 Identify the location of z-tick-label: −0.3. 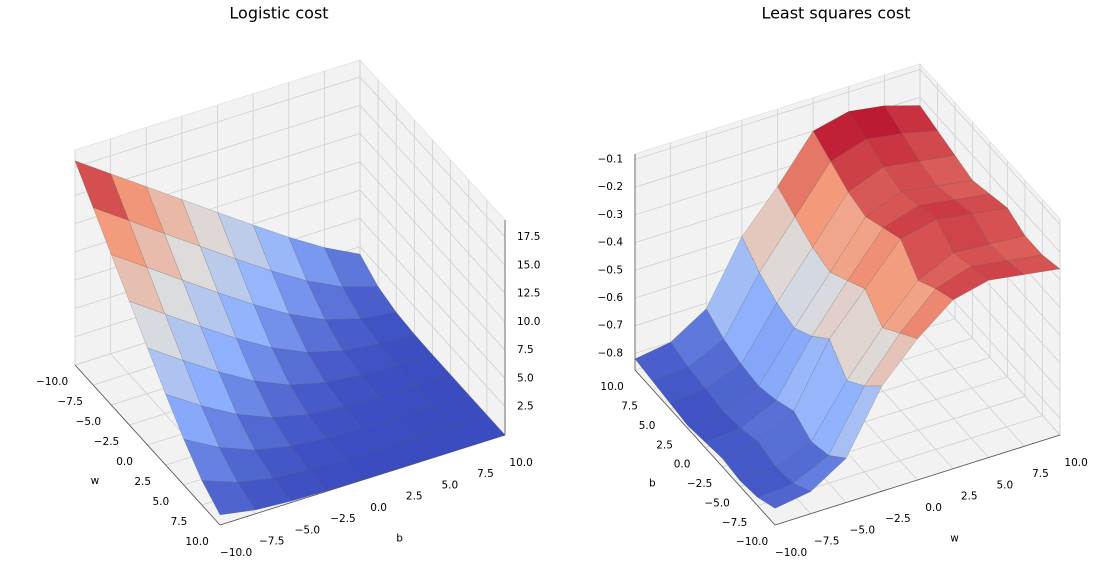
(611, 215).